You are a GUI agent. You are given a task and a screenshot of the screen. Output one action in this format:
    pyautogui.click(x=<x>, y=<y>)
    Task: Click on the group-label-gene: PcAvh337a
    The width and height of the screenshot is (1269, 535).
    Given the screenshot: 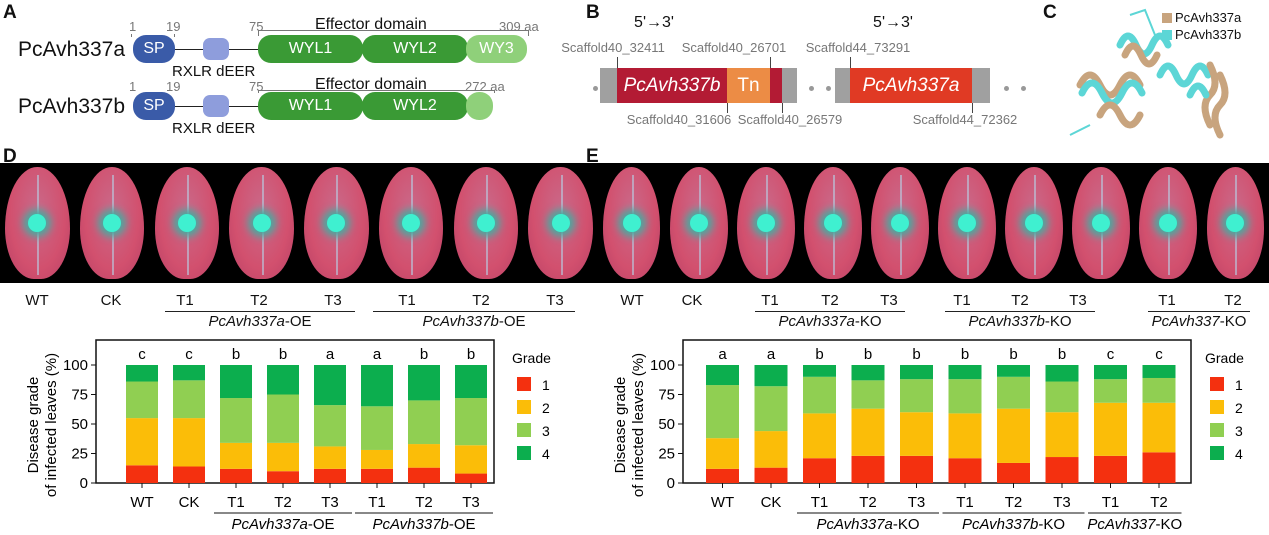 What is the action you would take?
    pyautogui.click(x=246, y=321)
    